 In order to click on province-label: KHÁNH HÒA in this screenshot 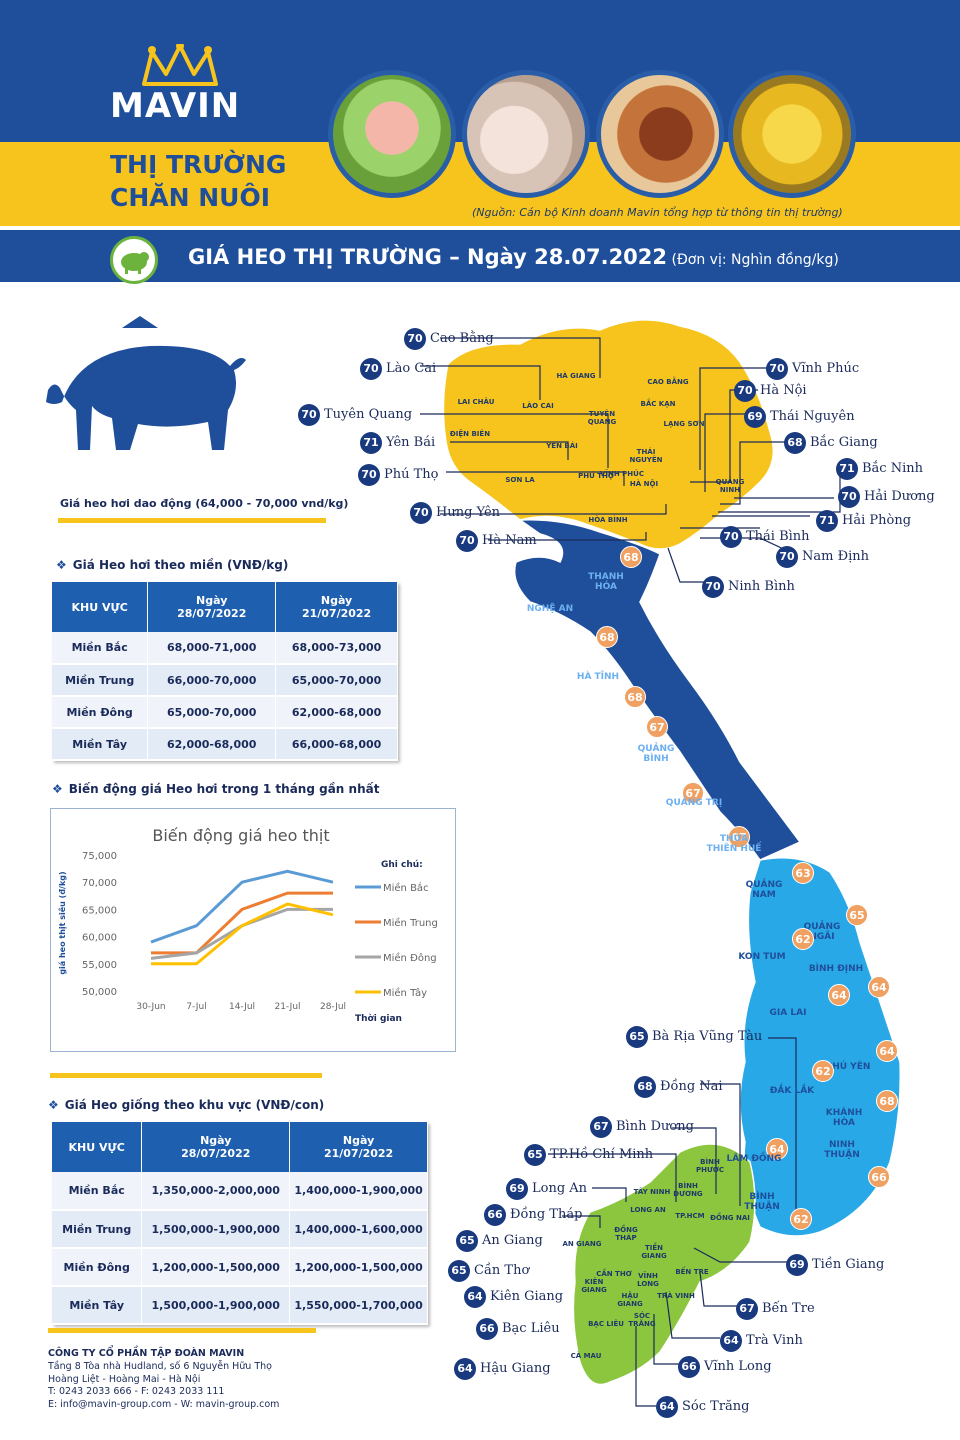, I will do `click(844, 1118)`.